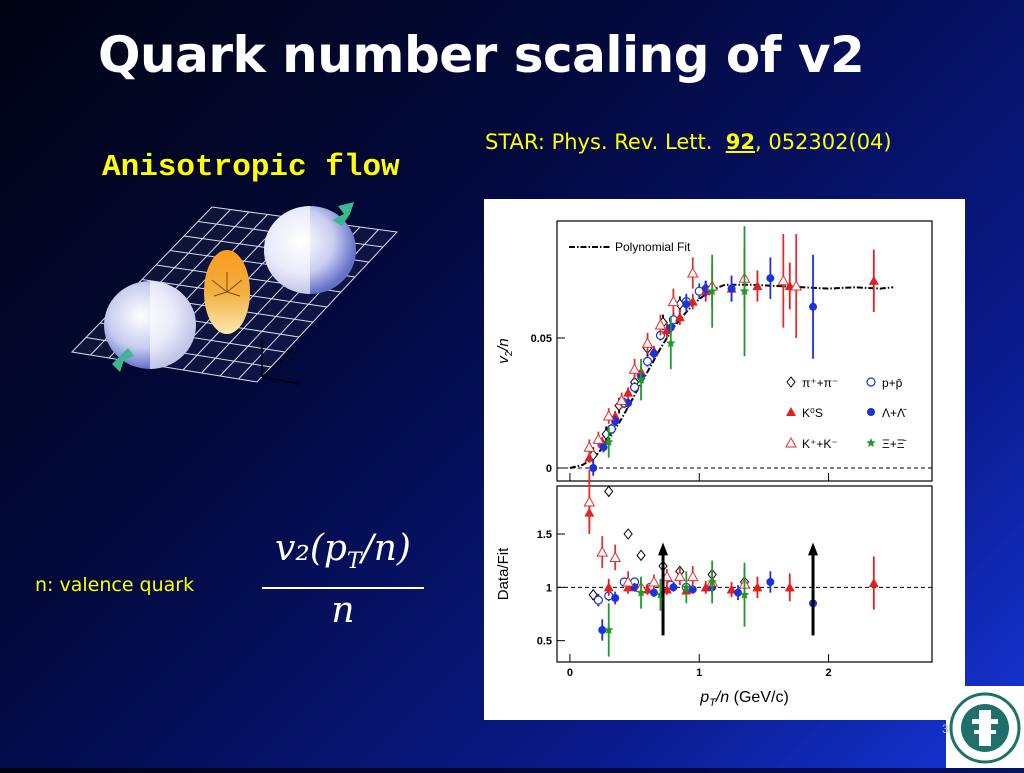  Describe the element at coordinates (699, 673) in the screenshot. I see `bottom-xtick-label: 1` at that location.